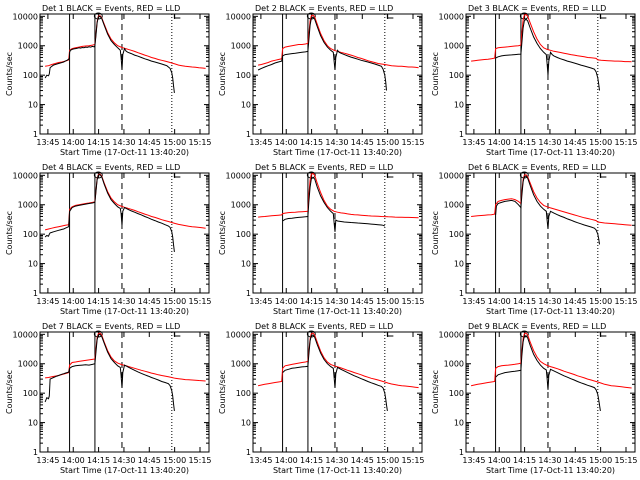 The width and height of the screenshot is (640, 480). What do you see at coordinates (324, 8) in the screenshot?
I see `panel-title: Det 2 BLACK = Events, RED = LLD` at bounding box center [324, 8].